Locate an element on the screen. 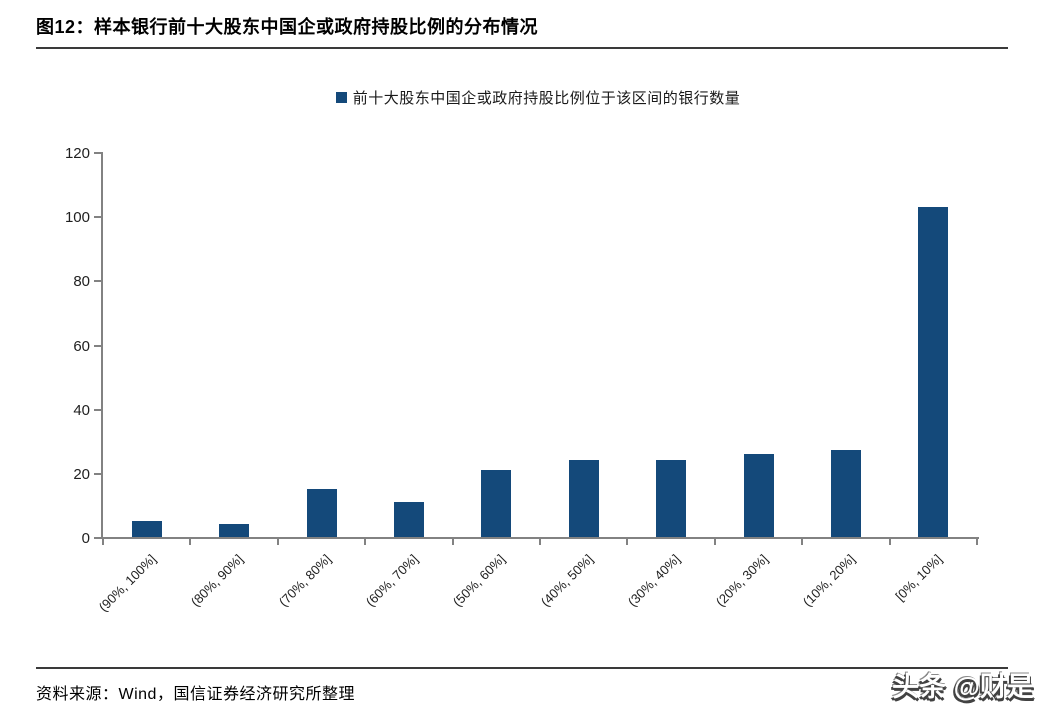 This screenshot has height=715, width=1039. source-note: 资料来源：Wind，国信证券经济研究所整理 is located at coordinates (195, 694).